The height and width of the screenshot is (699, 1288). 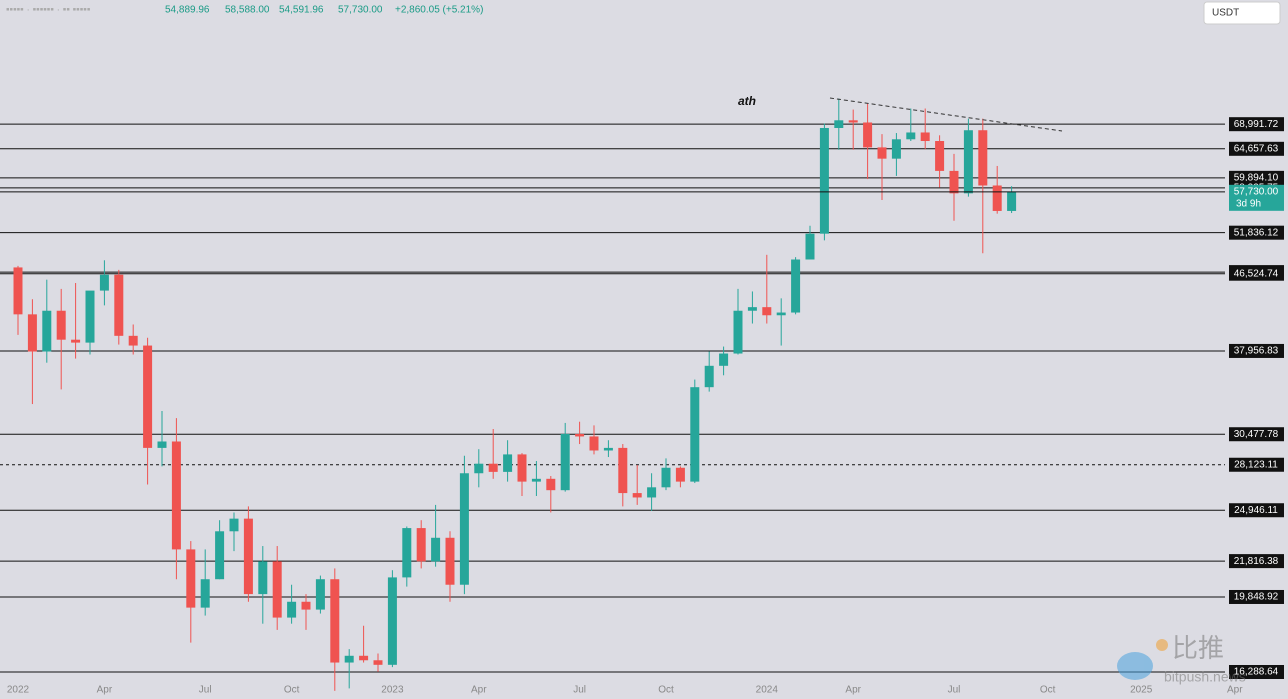 What do you see at coordinates (1162, 645) in the screenshot?
I see `logo-dot` at bounding box center [1162, 645].